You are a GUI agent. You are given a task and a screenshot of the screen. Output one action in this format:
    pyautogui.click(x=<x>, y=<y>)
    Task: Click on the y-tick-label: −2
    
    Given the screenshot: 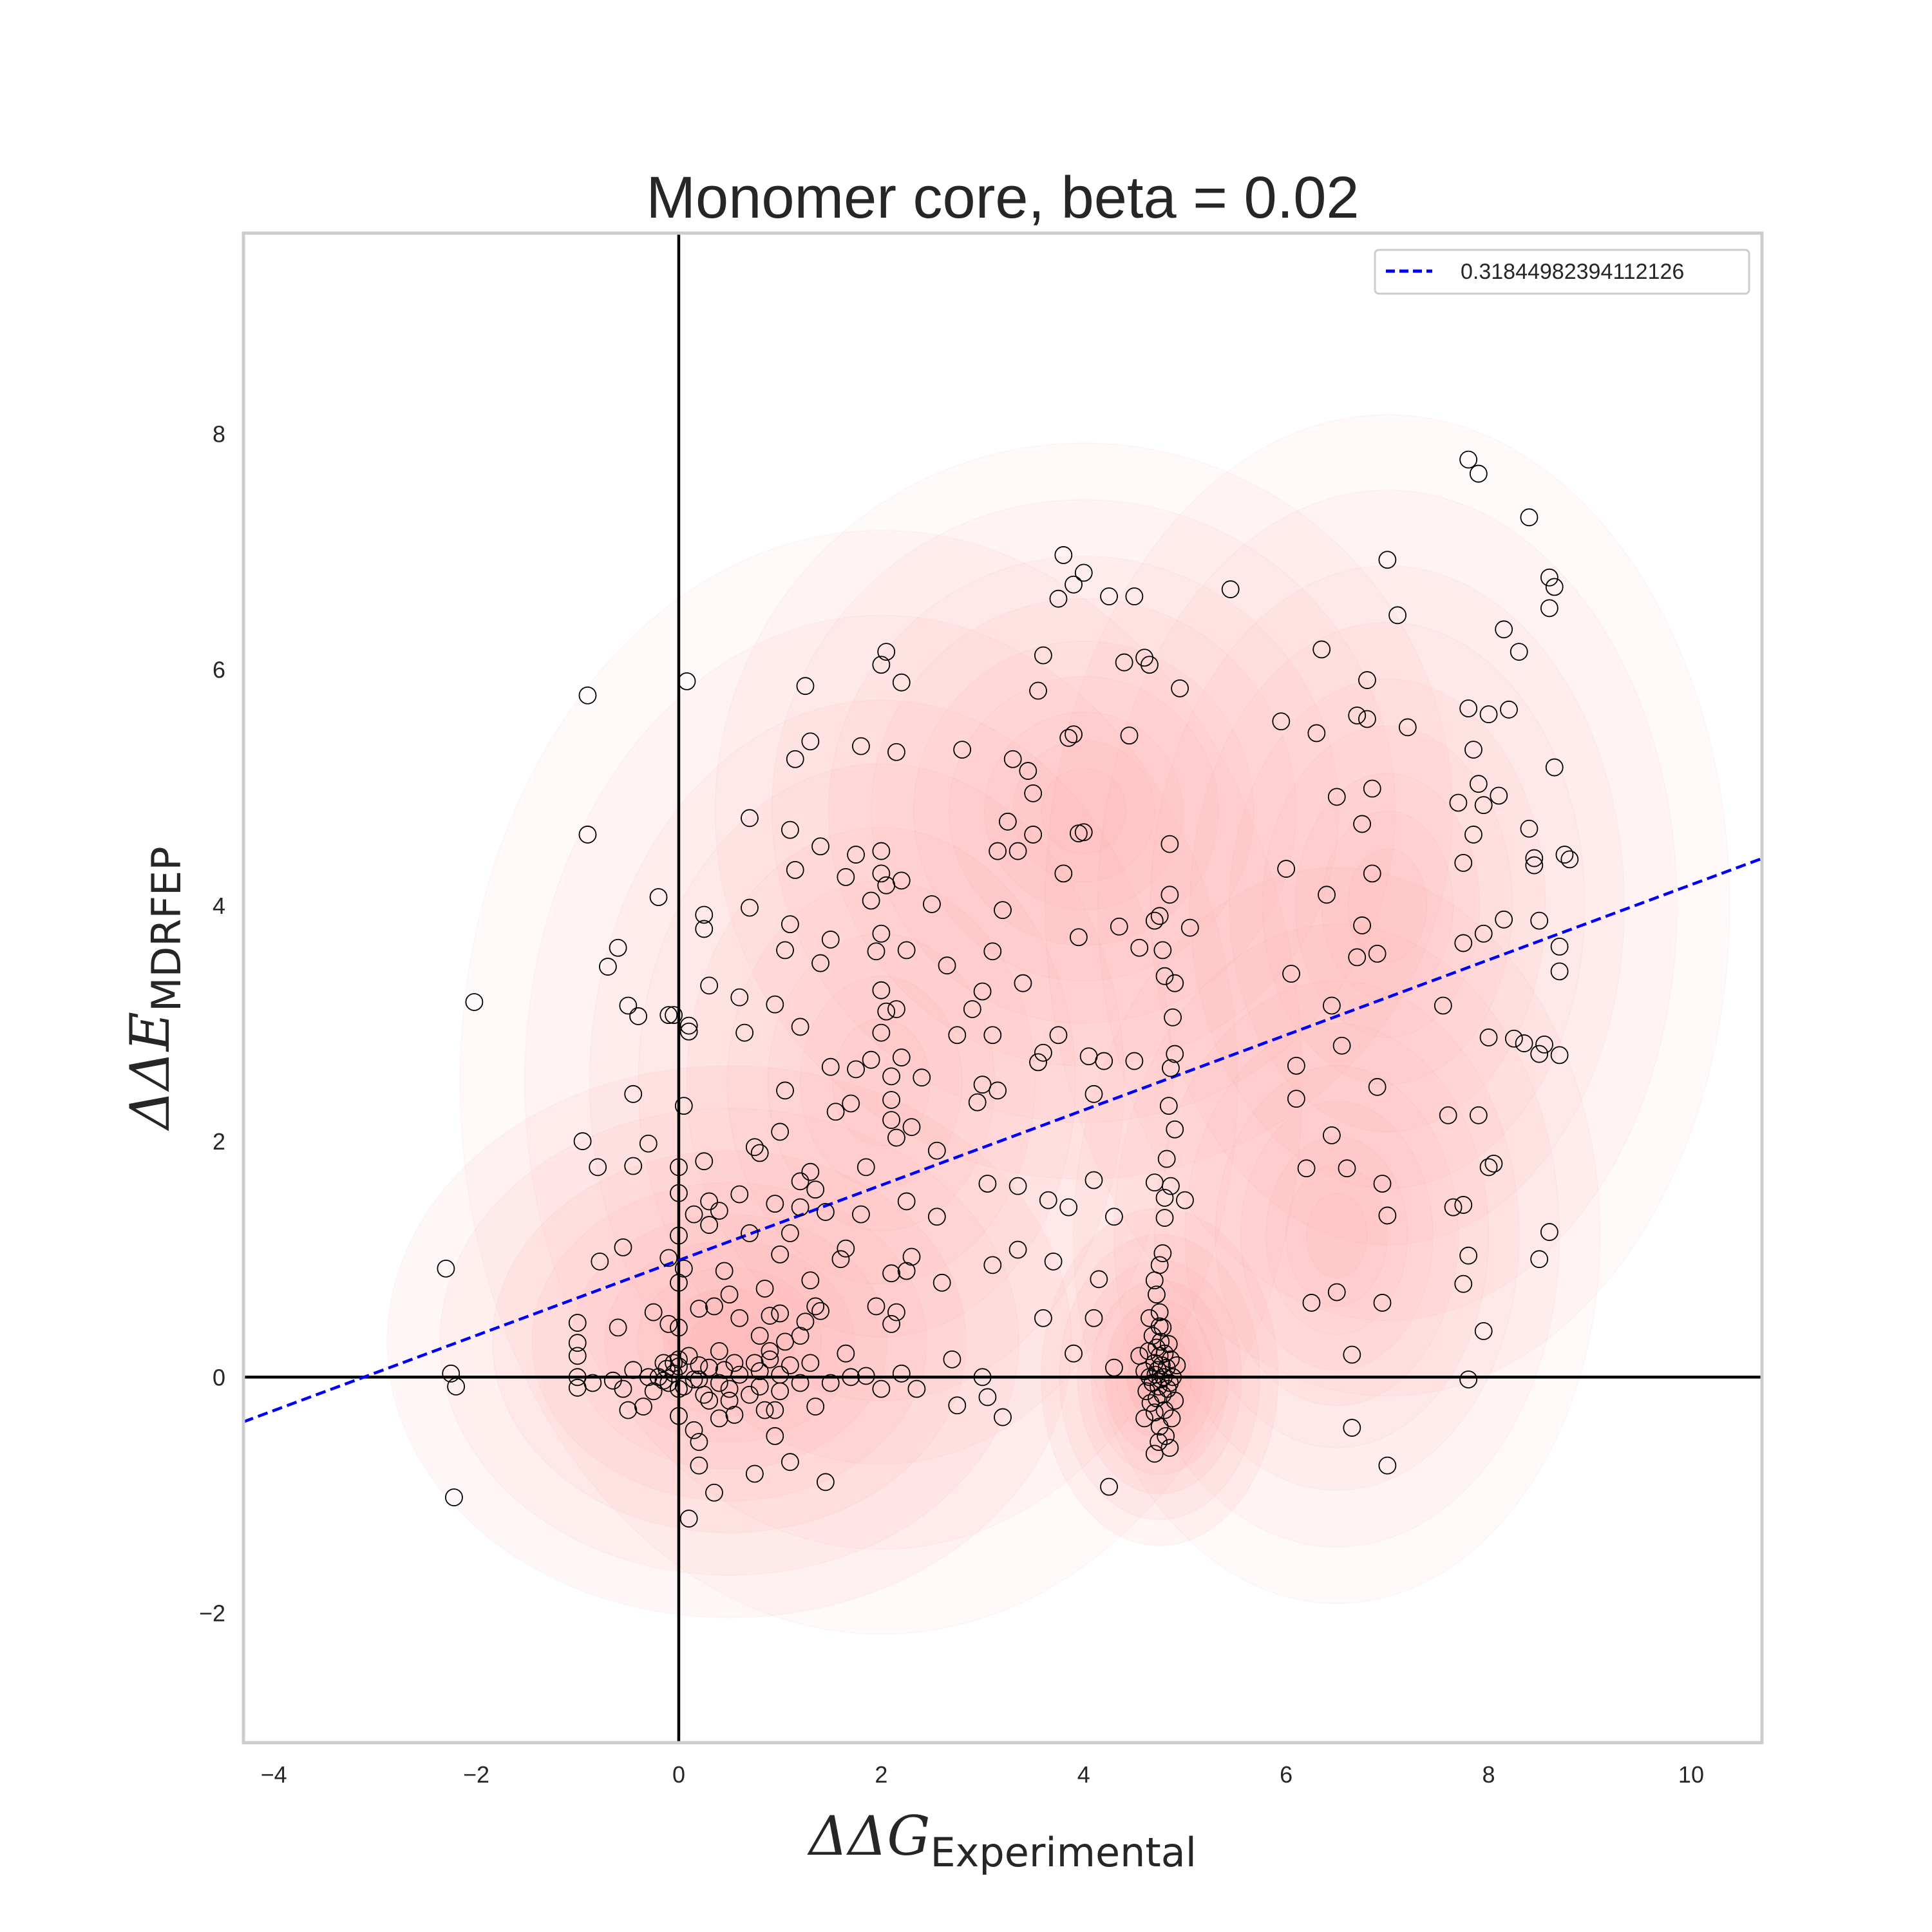 What is the action you would take?
    pyautogui.click(x=212, y=1613)
    